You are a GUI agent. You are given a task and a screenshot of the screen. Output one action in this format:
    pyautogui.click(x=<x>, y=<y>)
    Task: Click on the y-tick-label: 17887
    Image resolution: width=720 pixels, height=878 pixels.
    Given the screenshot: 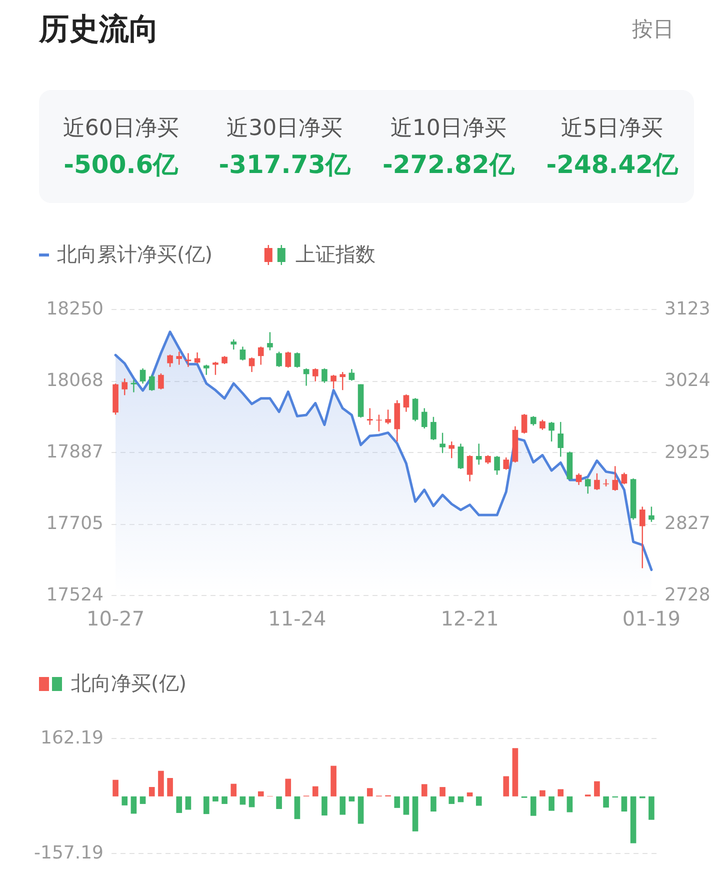 What is the action you would take?
    pyautogui.click(x=75, y=452)
    